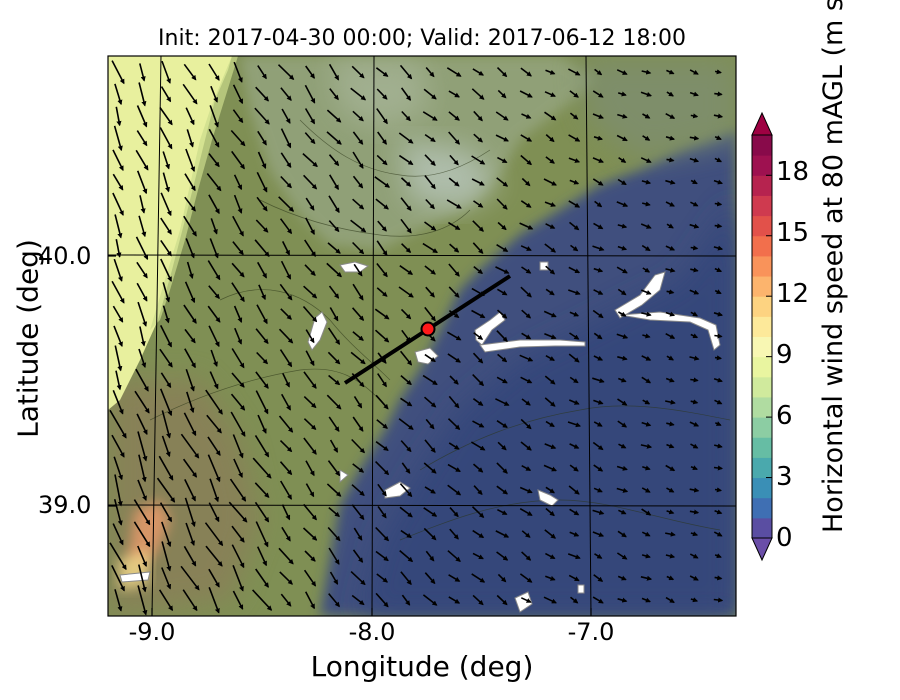  Describe the element at coordinates (833, 266) in the screenshot. I see `colorbar-label-text: Horizontal wind speed at 80 mAGL (m s` at that location.